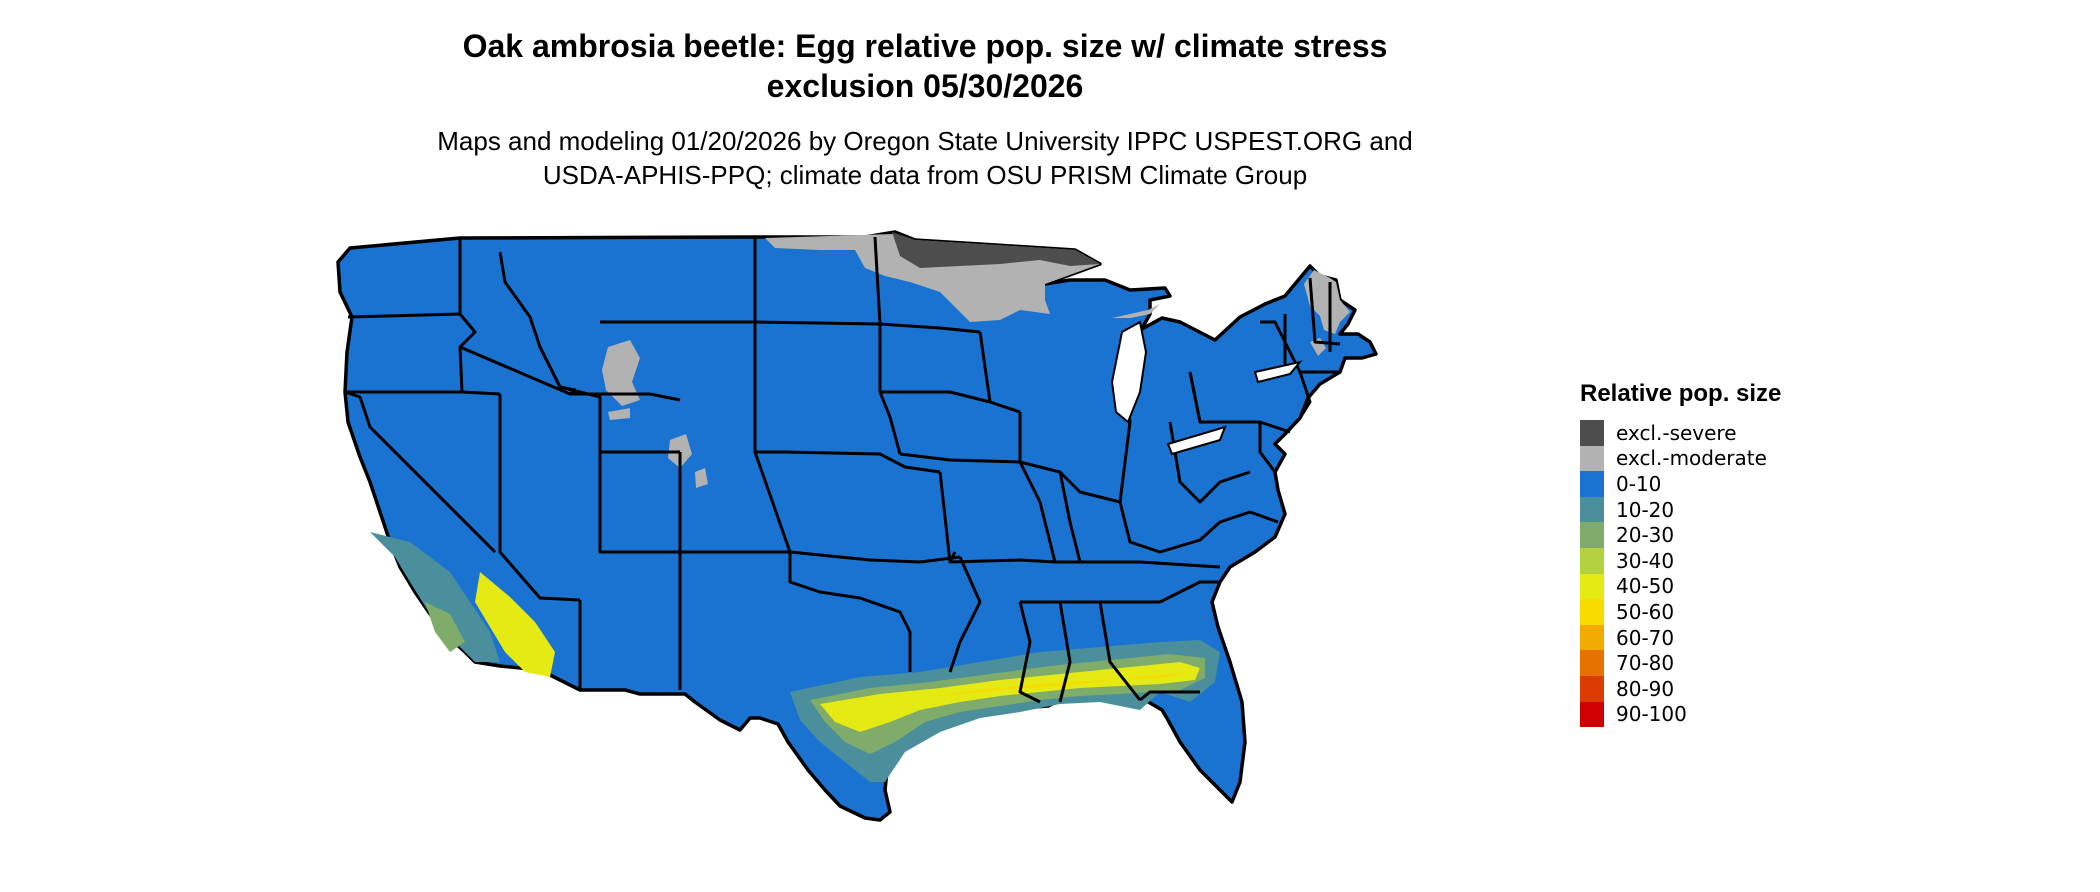  What do you see at coordinates (925, 86) in the screenshot?
I see `map-title-line-2: exclusion 05/30/2026` at bounding box center [925, 86].